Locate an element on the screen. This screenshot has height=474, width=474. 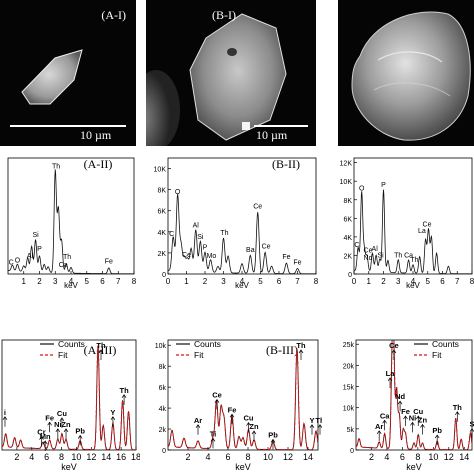
panel-label: (A-III) is located at coordinates (100, 350).